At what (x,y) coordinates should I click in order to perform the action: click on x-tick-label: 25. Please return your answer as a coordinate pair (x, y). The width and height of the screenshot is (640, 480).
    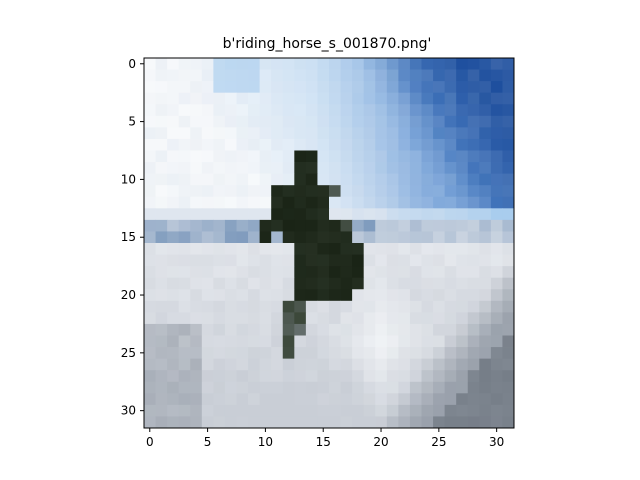
    Looking at the image, I should click on (438, 442).